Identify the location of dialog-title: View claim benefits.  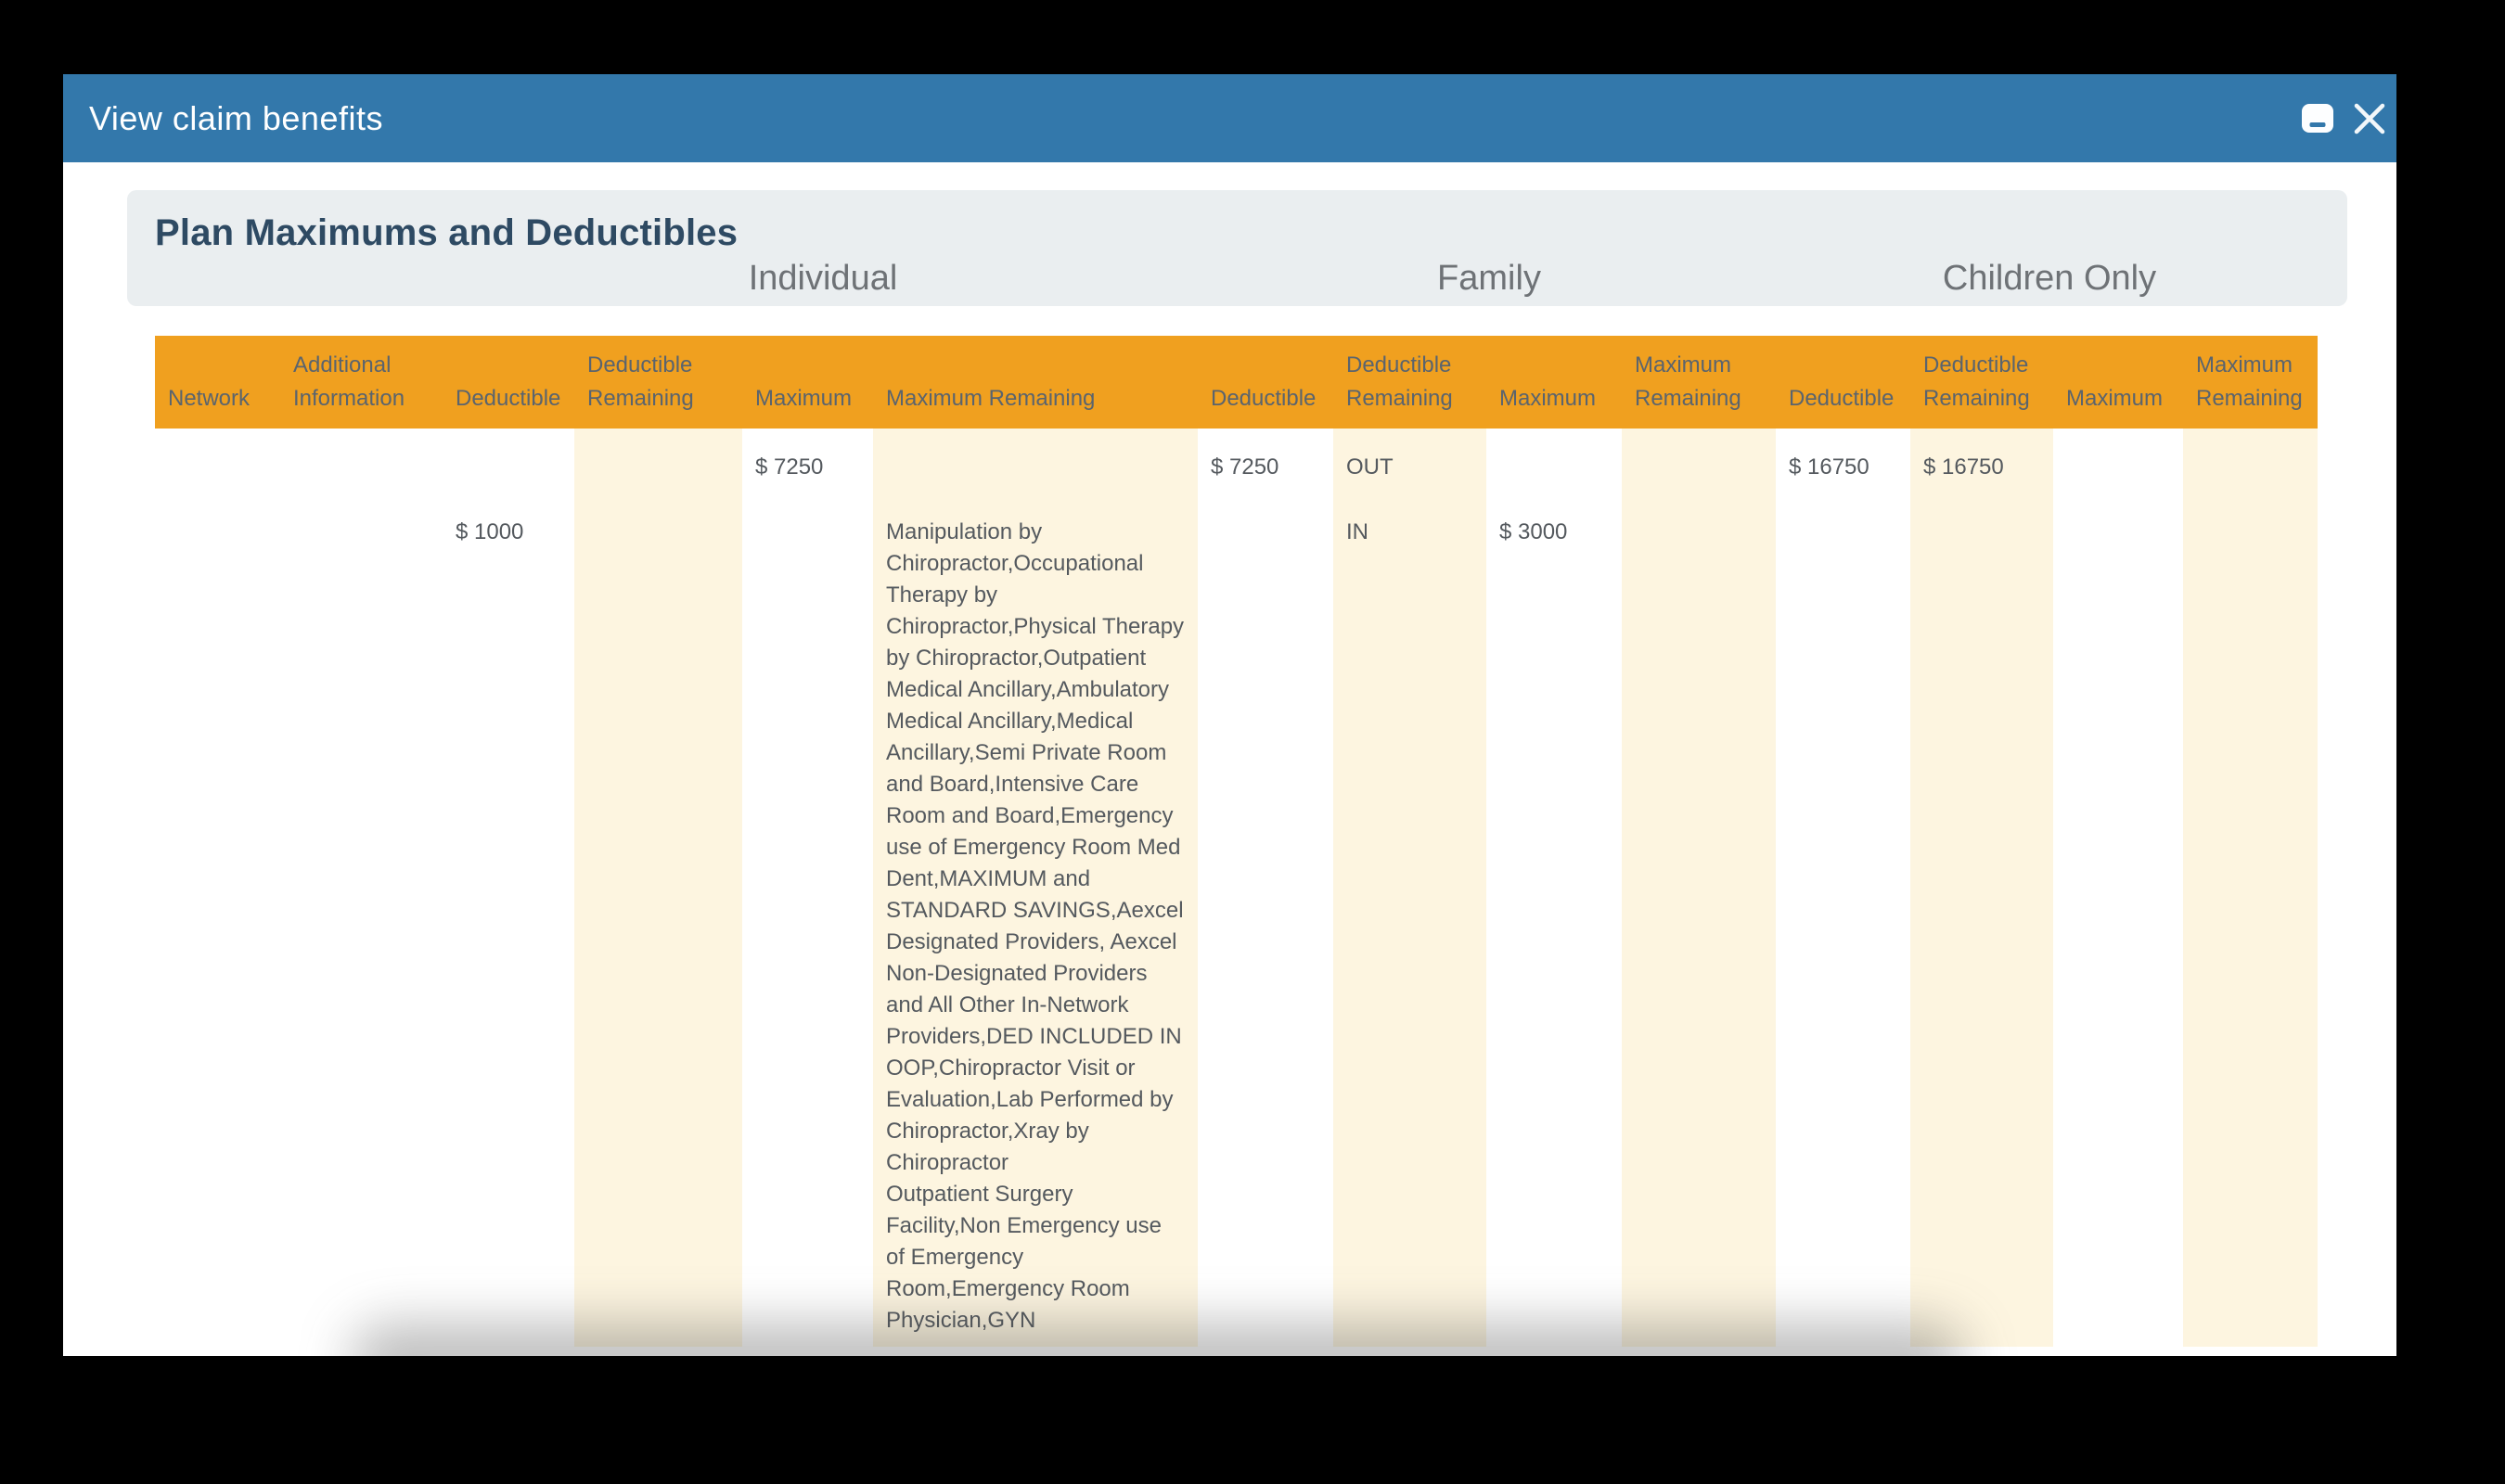
(236, 117).